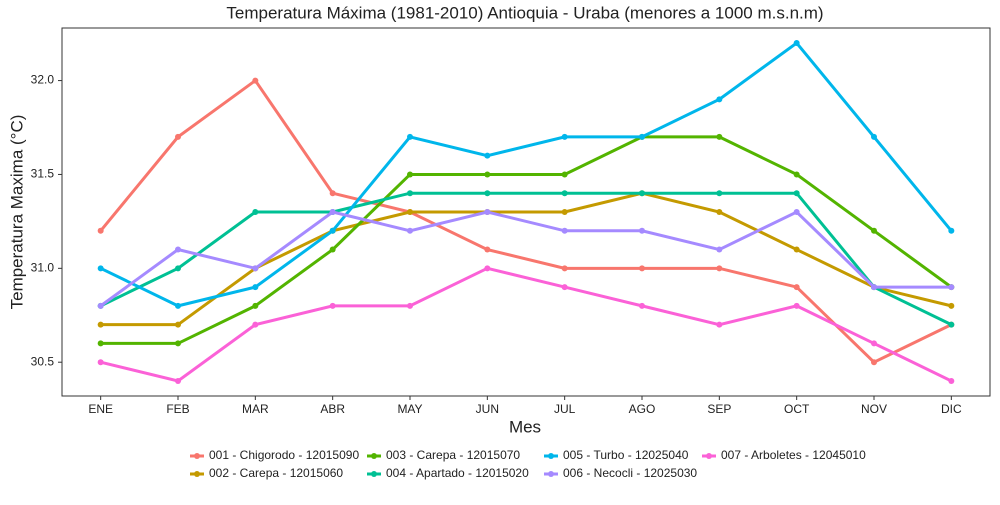  I want to click on x-tick-label: NOV, so click(874, 409).